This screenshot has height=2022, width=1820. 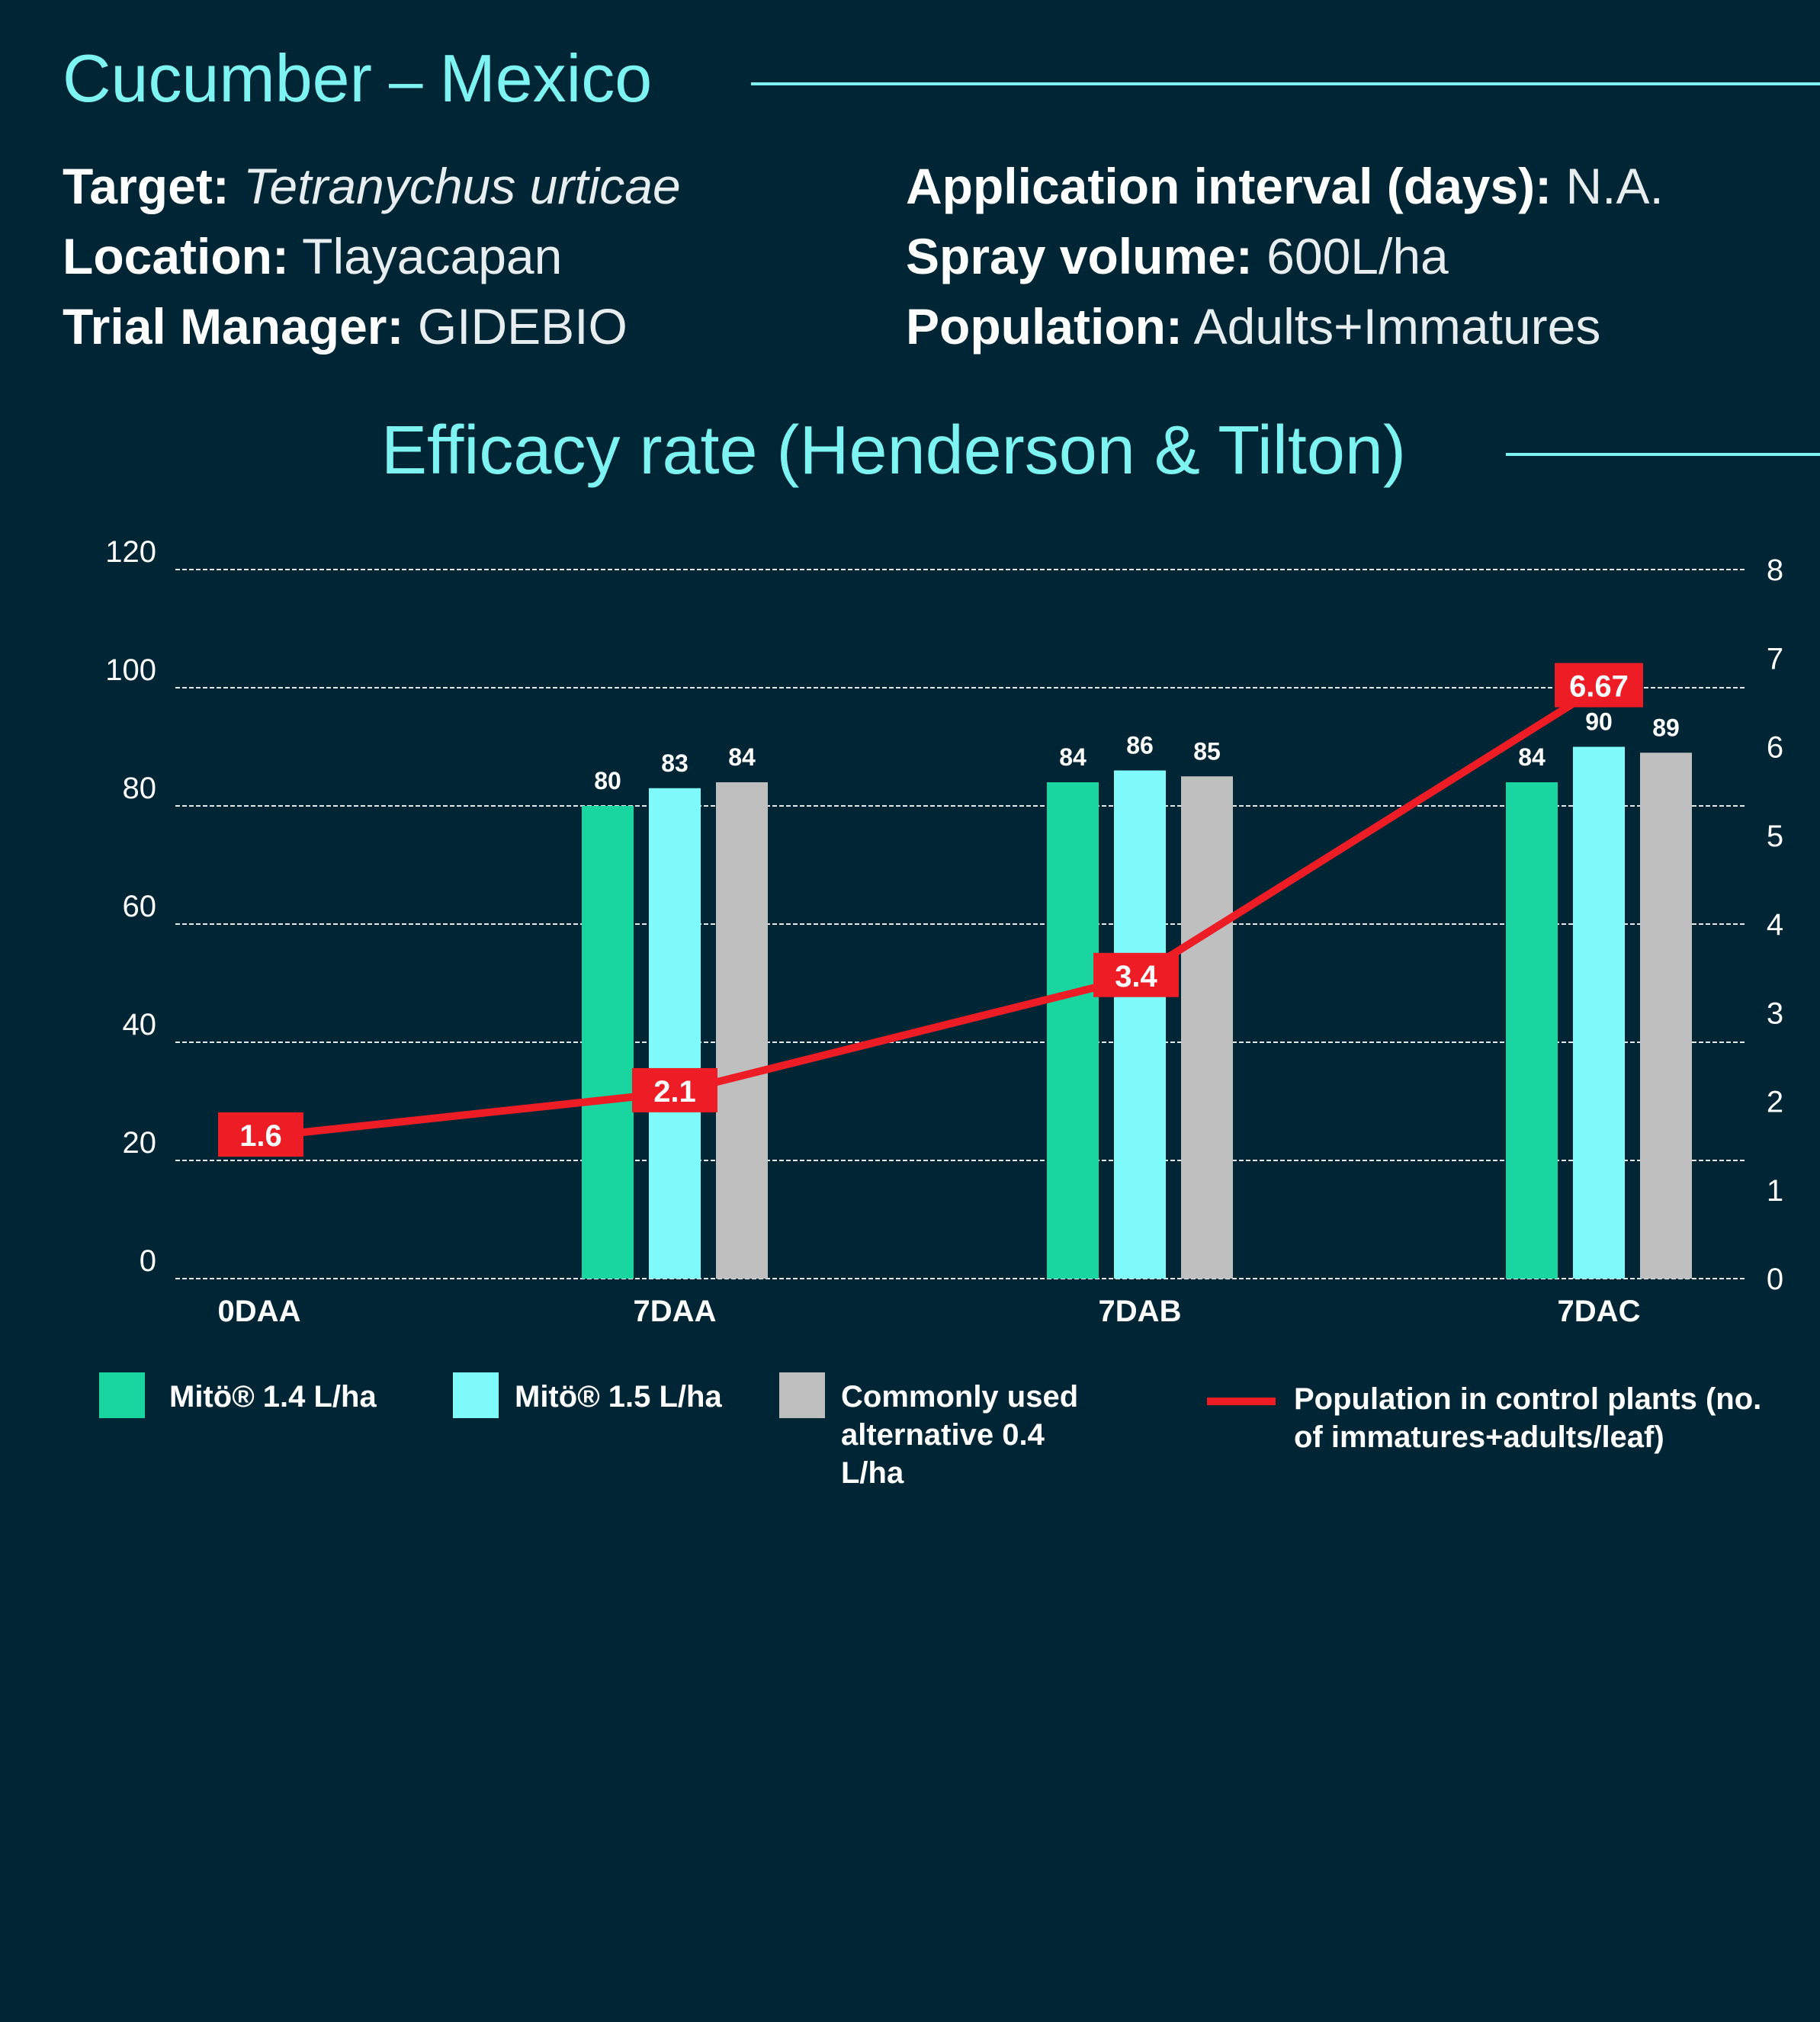 What do you see at coordinates (960, 1435) in the screenshot?
I see `legend-label-alternative: Commonly used alternative 0.4 L/ha` at bounding box center [960, 1435].